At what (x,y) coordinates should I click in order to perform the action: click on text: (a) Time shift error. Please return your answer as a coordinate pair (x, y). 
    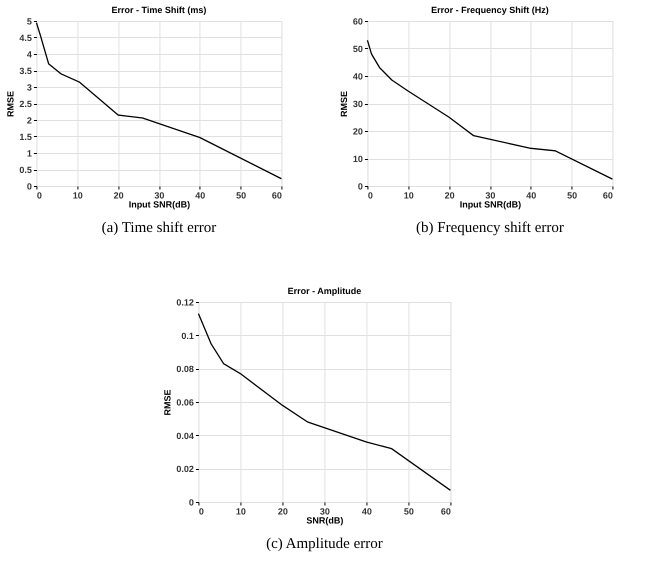
    Looking at the image, I should click on (159, 228).